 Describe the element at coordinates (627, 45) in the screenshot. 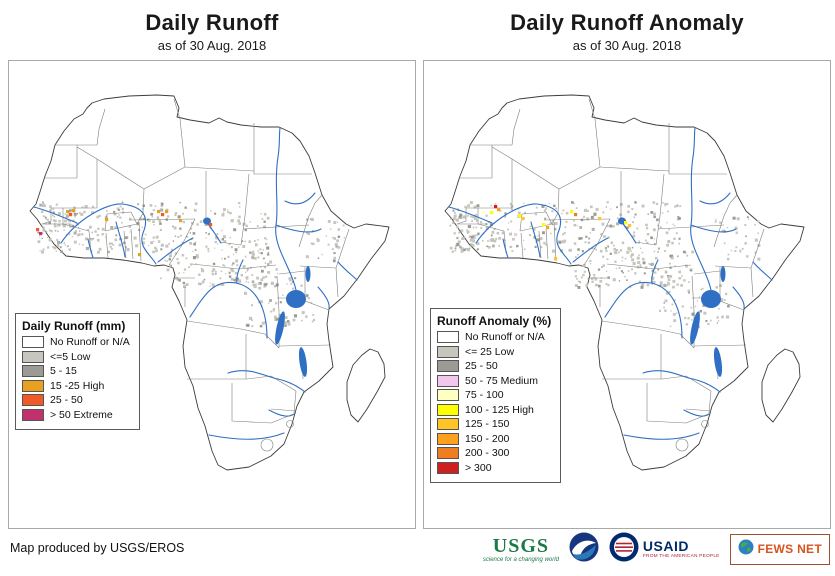

I see `right-map-subtitle: as of 30 Aug. 2018` at that location.